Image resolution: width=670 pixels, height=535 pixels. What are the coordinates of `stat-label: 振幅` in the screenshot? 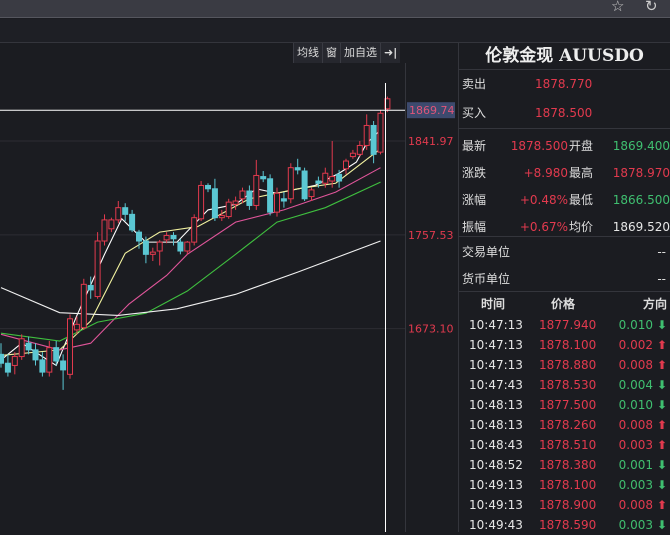 It's located at (474, 227).